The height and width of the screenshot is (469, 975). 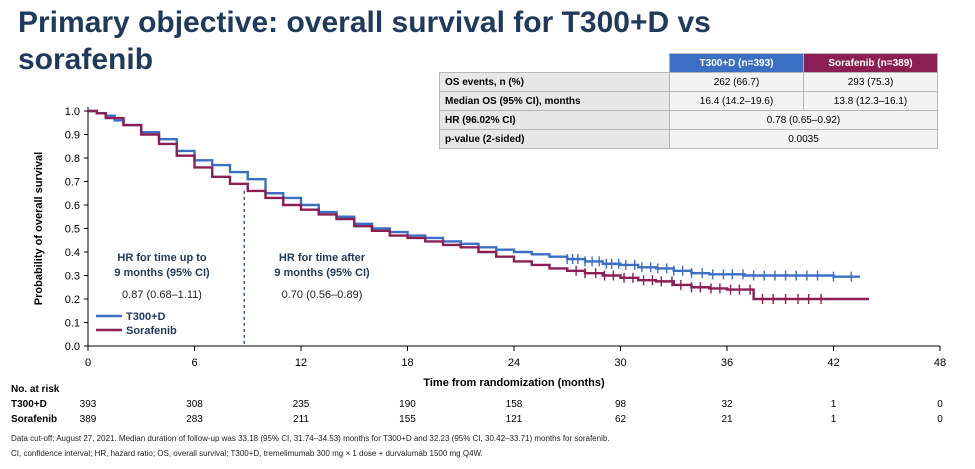 I want to click on x-tick-label: 48, so click(x=940, y=363).